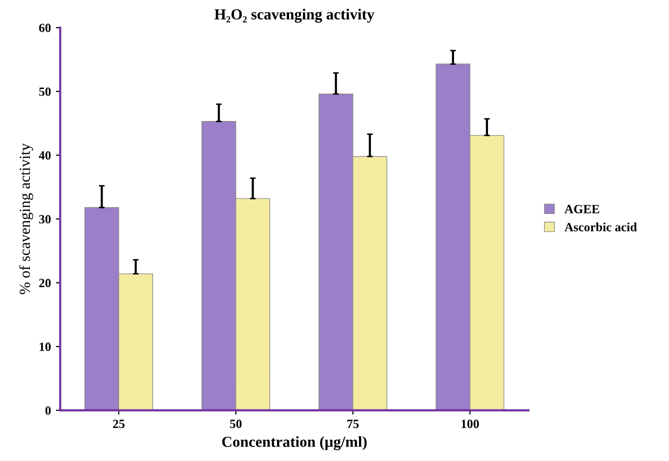  Describe the element at coordinates (45, 91) in the screenshot. I see `y-tick-label: 50` at that location.